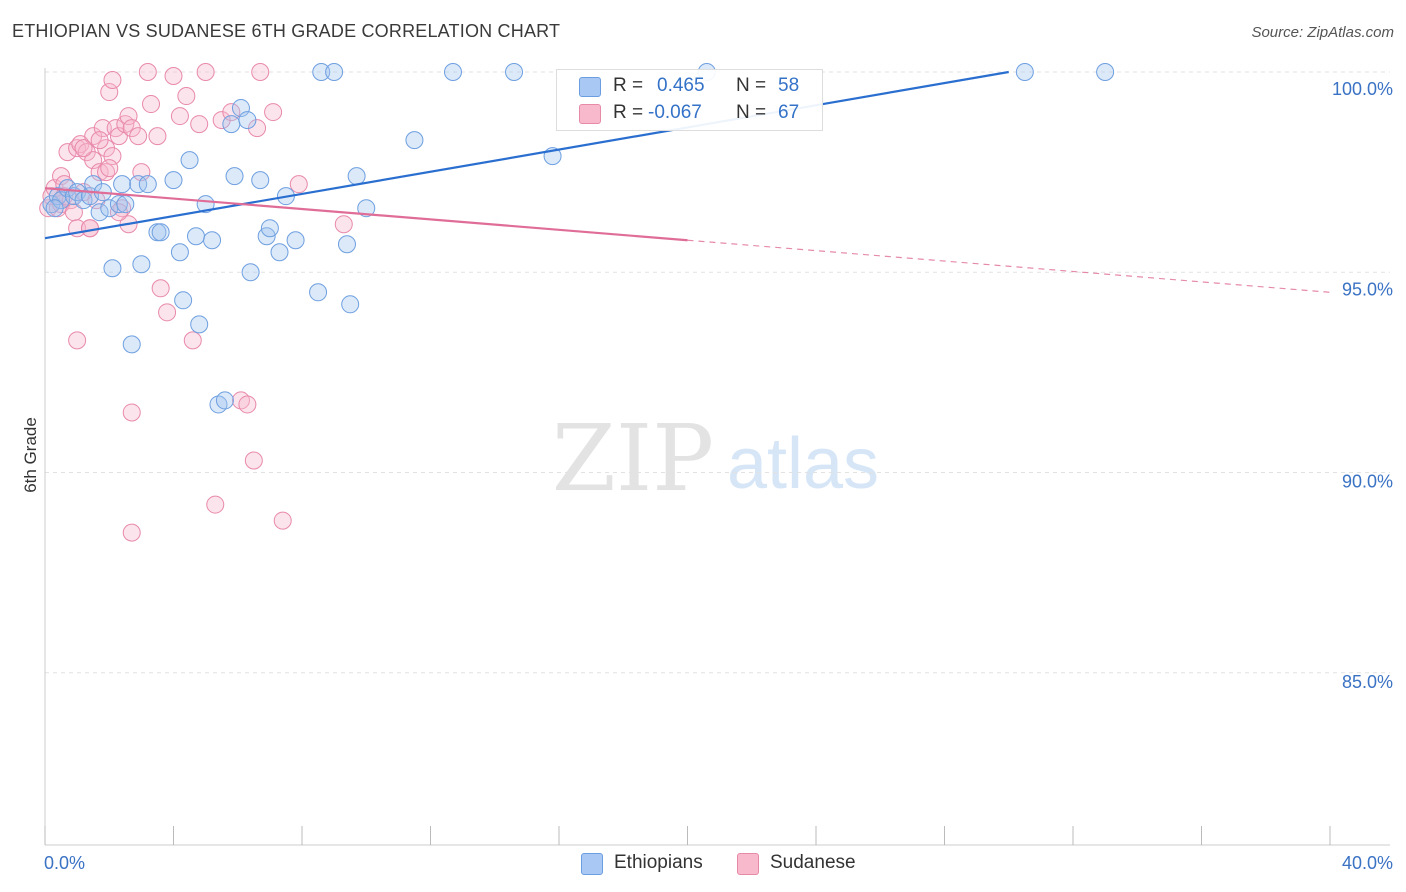 The width and height of the screenshot is (1406, 892). Describe the element at coordinates (675, 112) in the screenshot. I see `r-value: -0.067` at that location.